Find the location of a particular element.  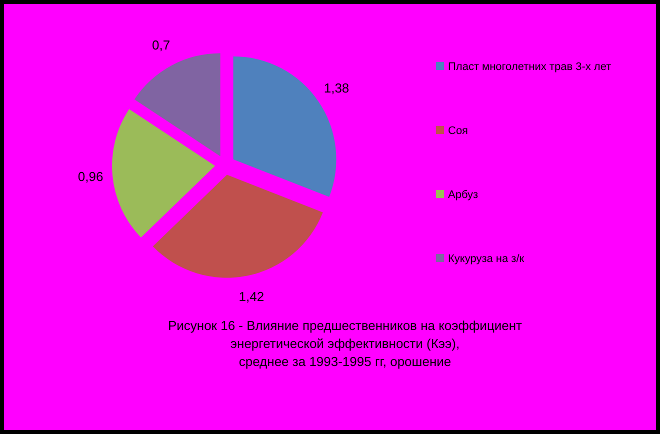

data-label: 1,38 is located at coordinates (337, 88).